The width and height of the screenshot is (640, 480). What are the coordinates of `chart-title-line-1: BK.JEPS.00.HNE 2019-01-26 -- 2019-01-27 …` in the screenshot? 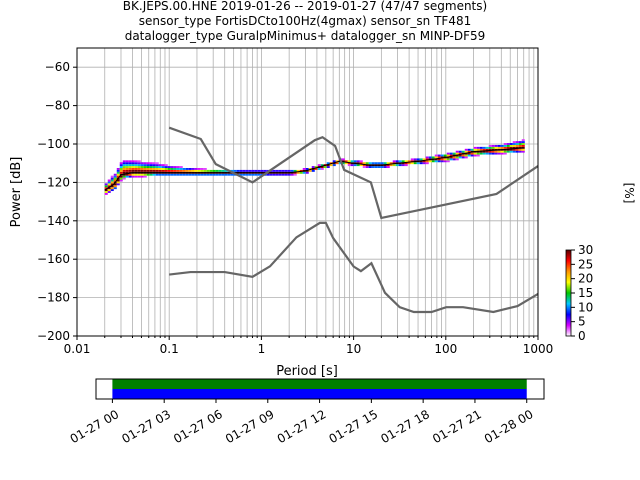 It's located at (305, 6).